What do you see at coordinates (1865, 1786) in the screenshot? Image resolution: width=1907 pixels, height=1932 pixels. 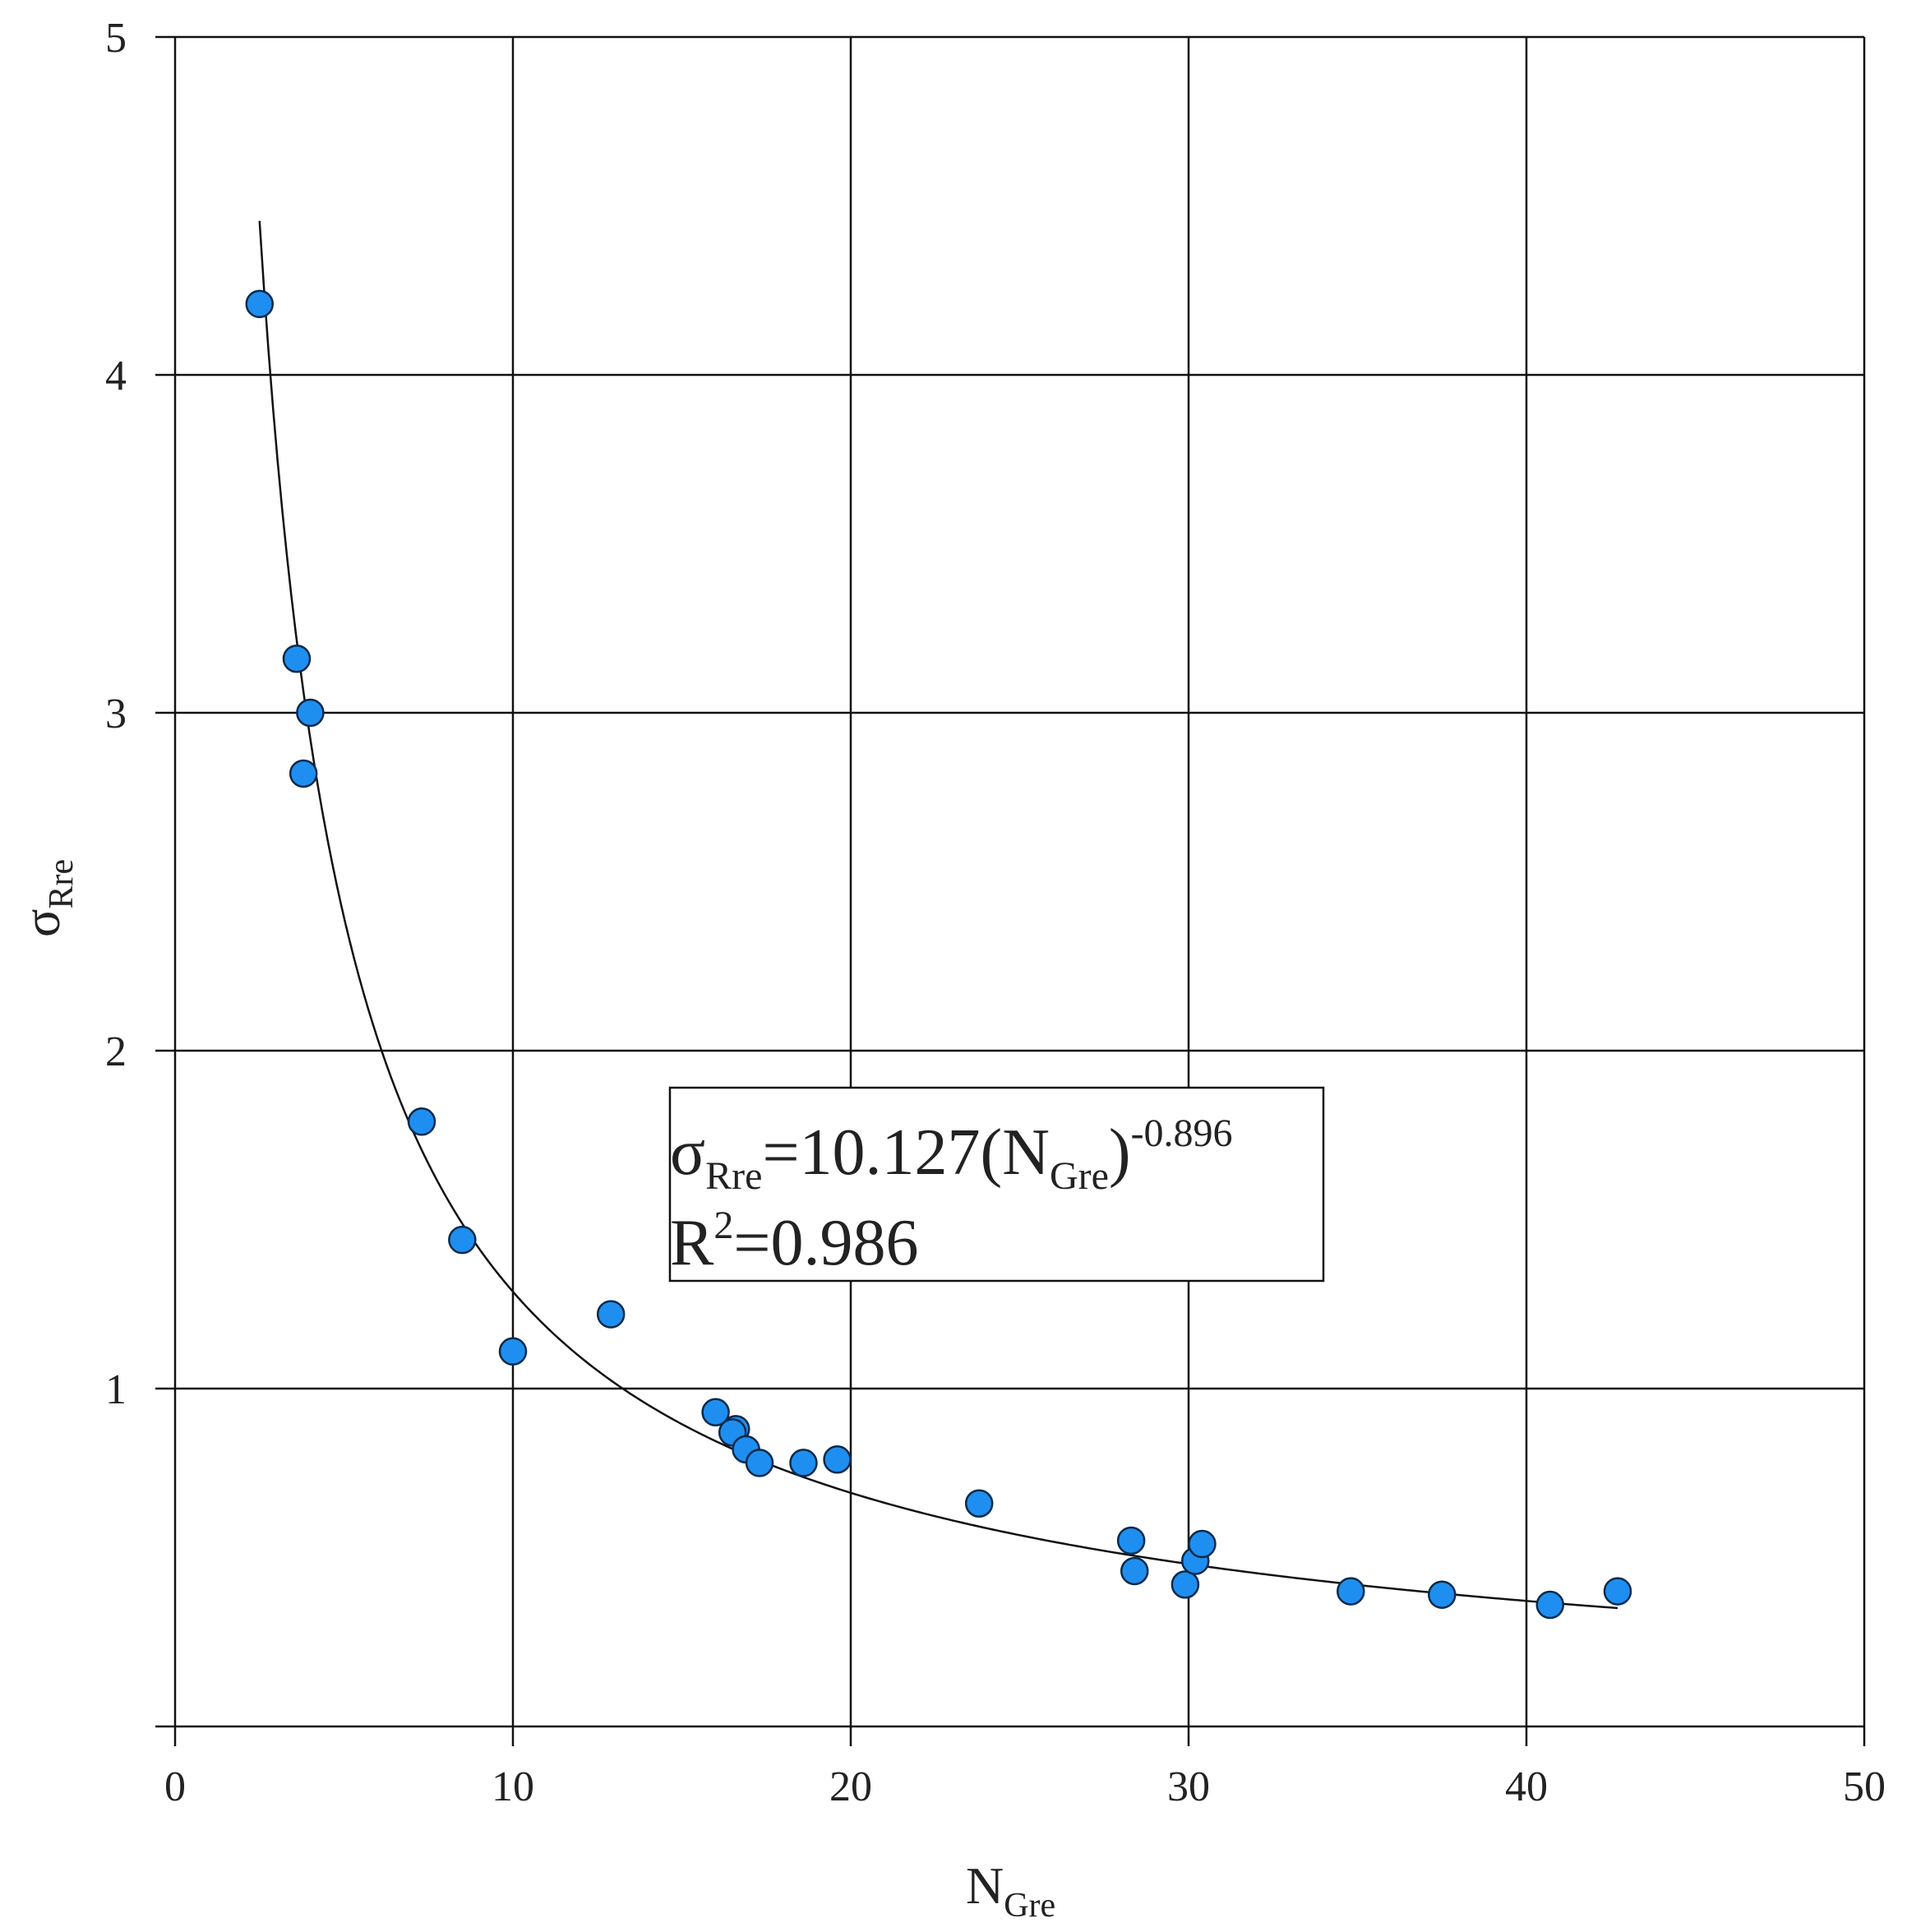 I see `x-tick-label: 50` at bounding box center [1865, 1786].